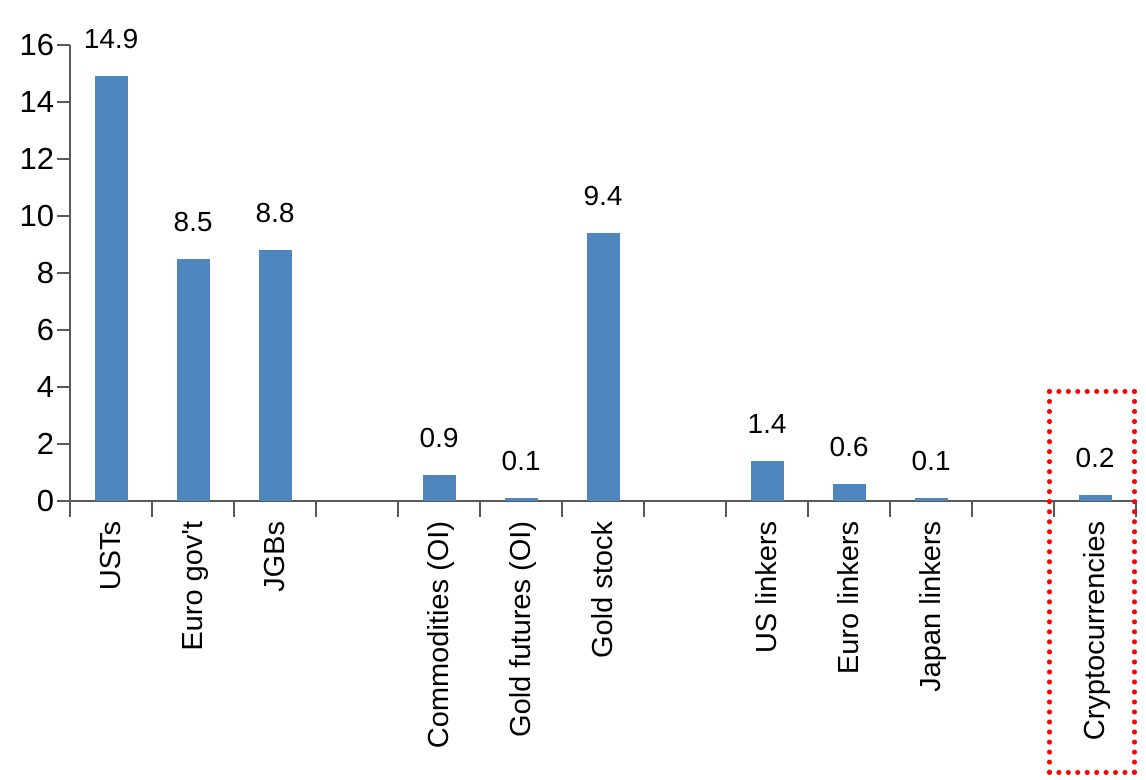 The height and width of the screenshot is (780, 1146). I want to click on y-tick-label-2: 2, so click(45, 443).